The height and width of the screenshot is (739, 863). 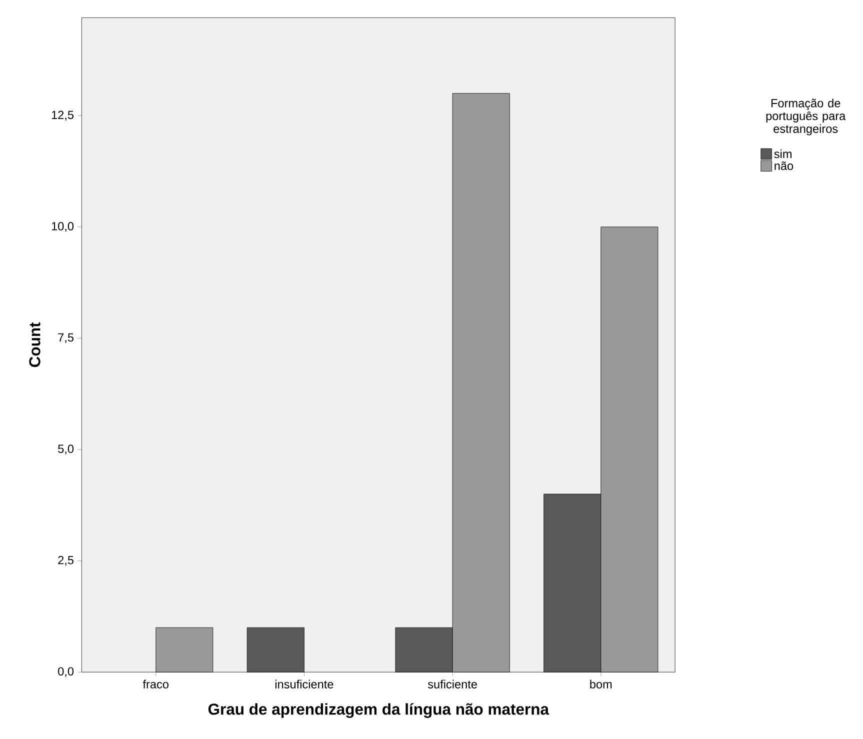 What do you see at coordinates (63, 115) in the screenshot?
I see `y-tick-label: 12,5` at bounding box center [63, 115].